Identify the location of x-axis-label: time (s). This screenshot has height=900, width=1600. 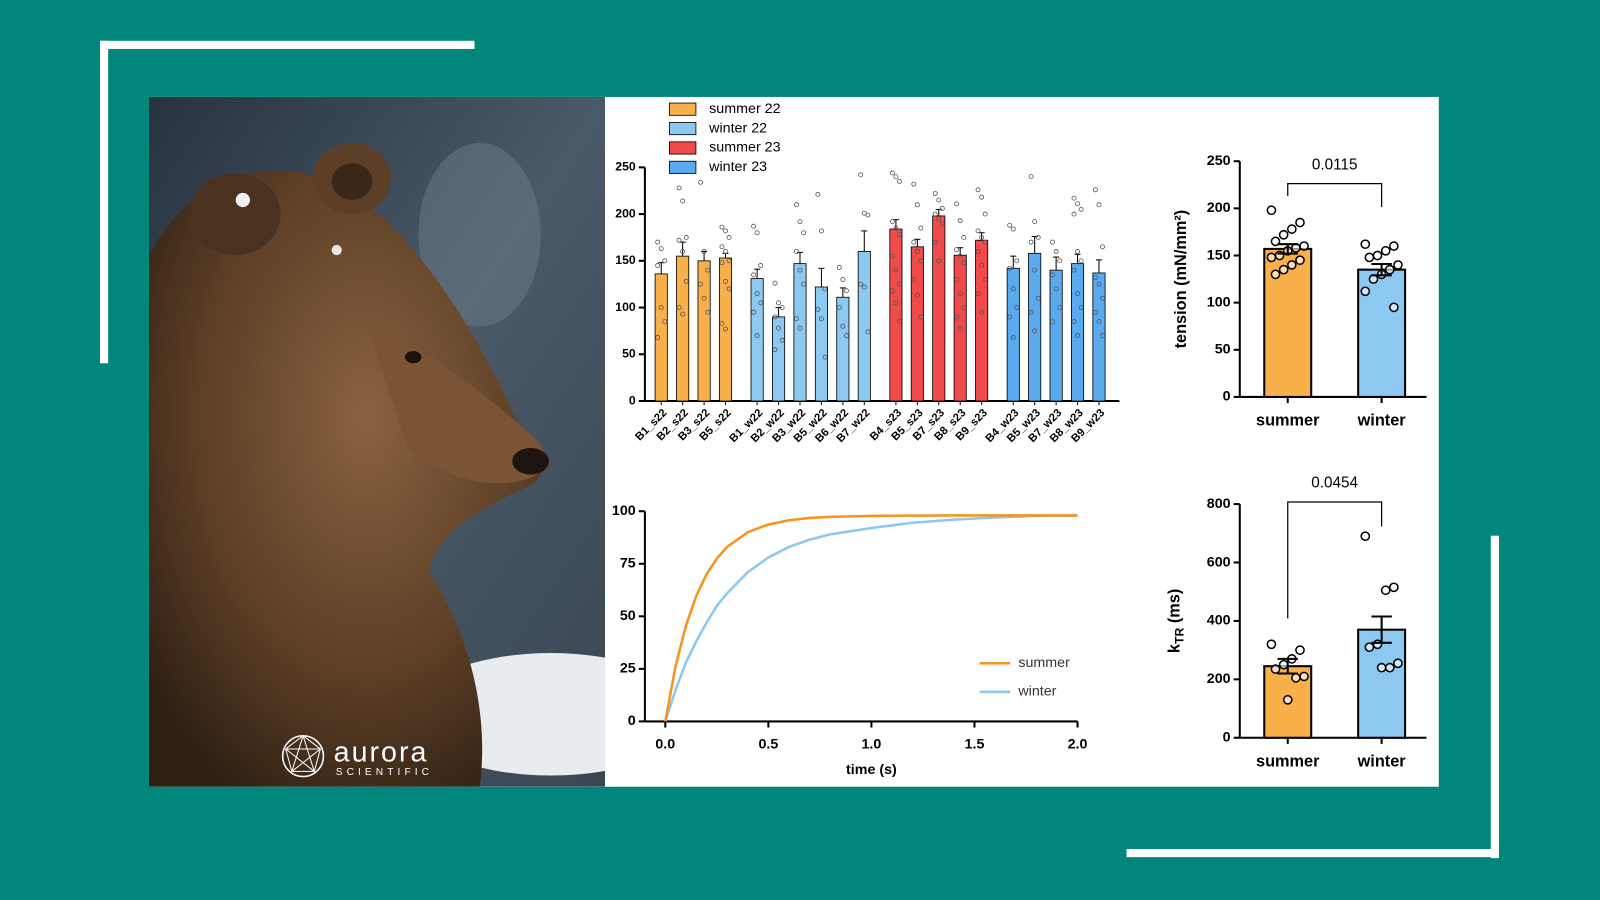
(871, 770).